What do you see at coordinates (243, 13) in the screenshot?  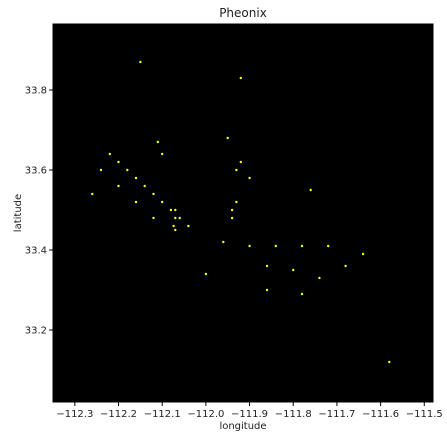 I see `chart-title: Pheonix` at bounding box center [243, 13].